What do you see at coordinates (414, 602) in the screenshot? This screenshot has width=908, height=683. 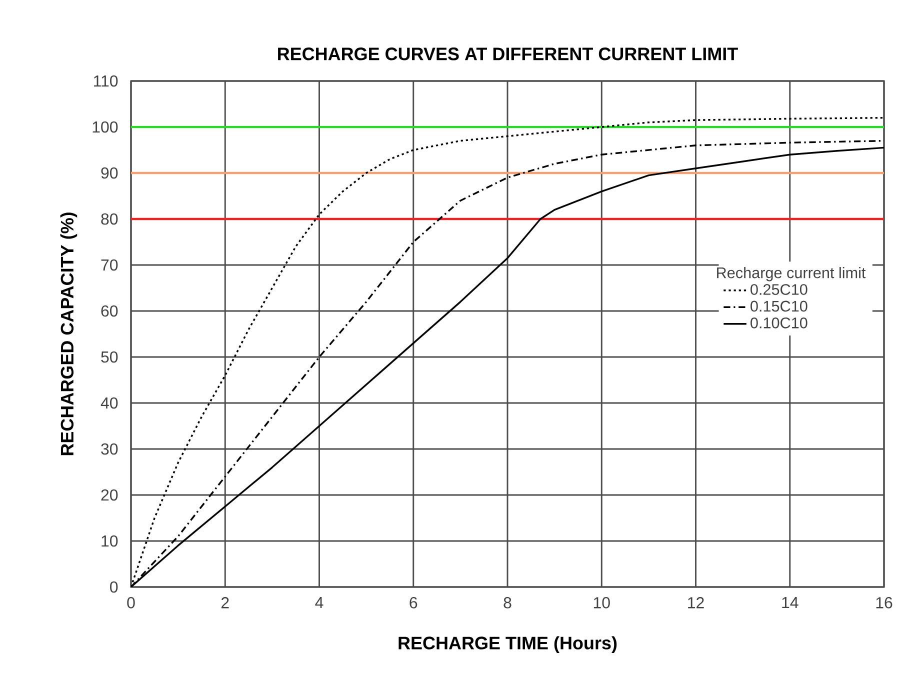 I see `x-tick-label: 6` at bounding box center [414, 602].